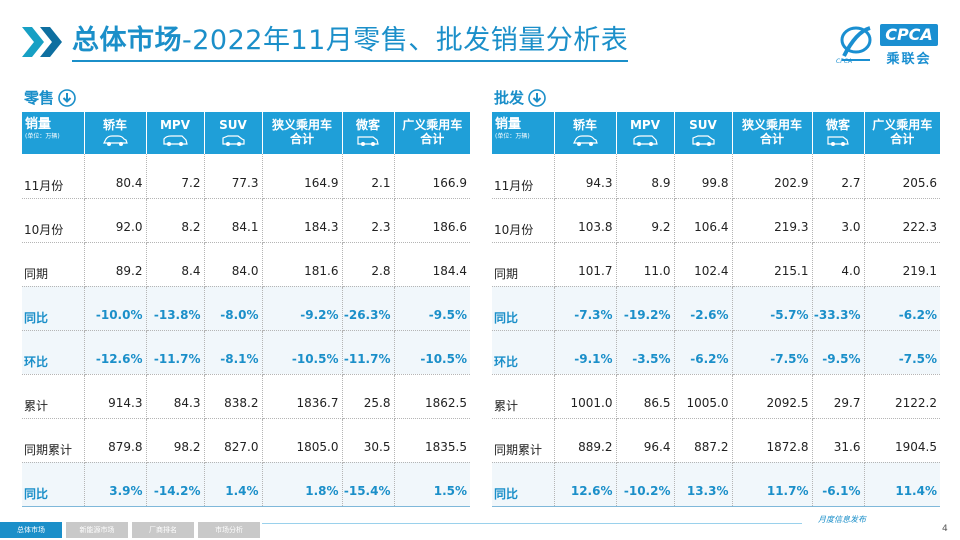  Describe the element at coordinates (233, 440) in the screenshot. I see `table-cell: 827.0` at that location.